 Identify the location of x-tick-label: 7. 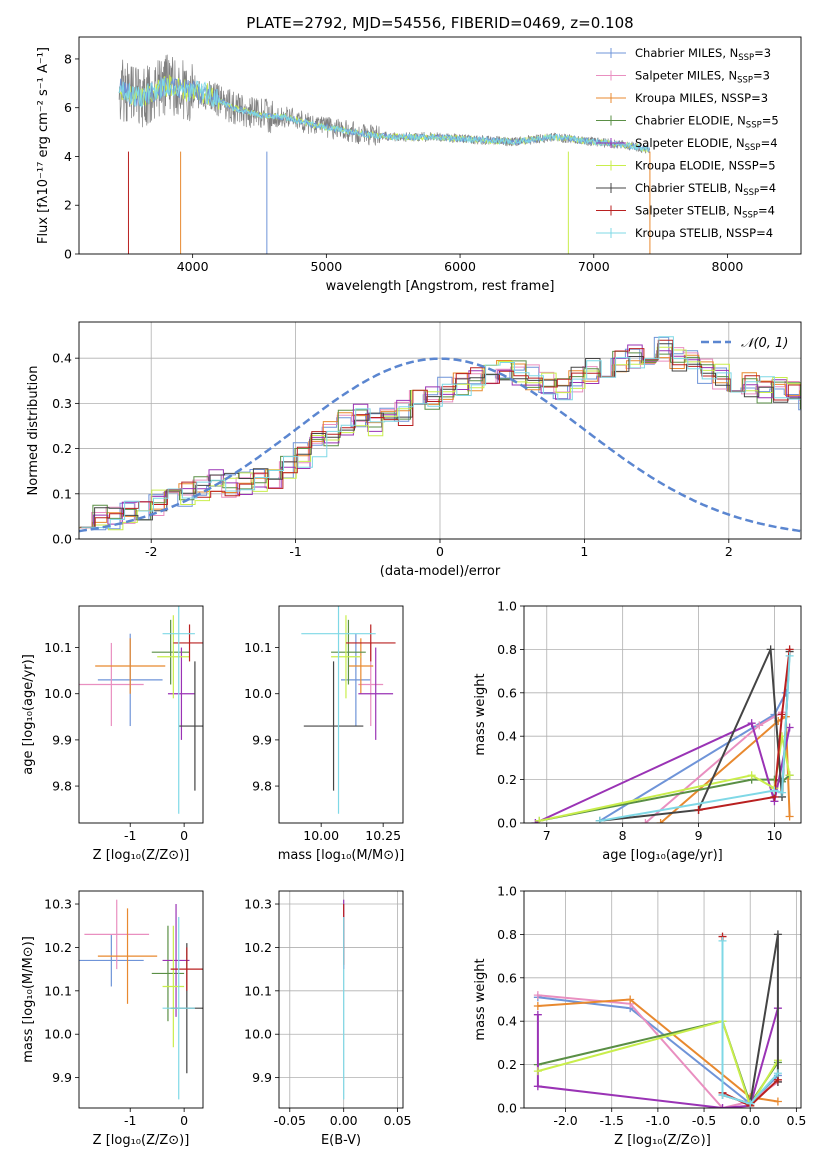
(547, 835).